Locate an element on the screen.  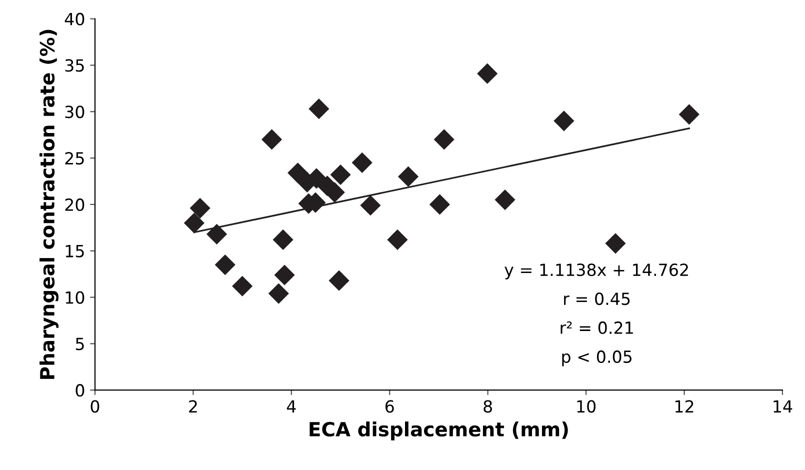
y-tick-label: 35 is located at coordinates (74, 65).